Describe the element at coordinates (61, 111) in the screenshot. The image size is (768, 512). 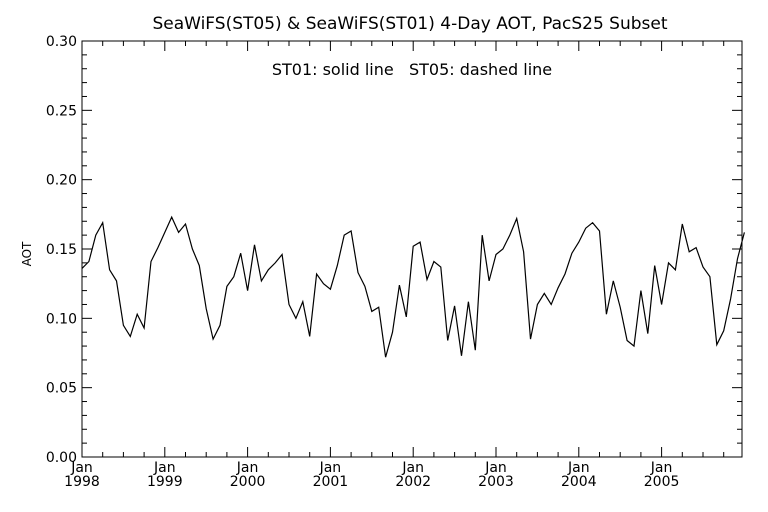
I see `y-tick-label: 0.25` at that location.